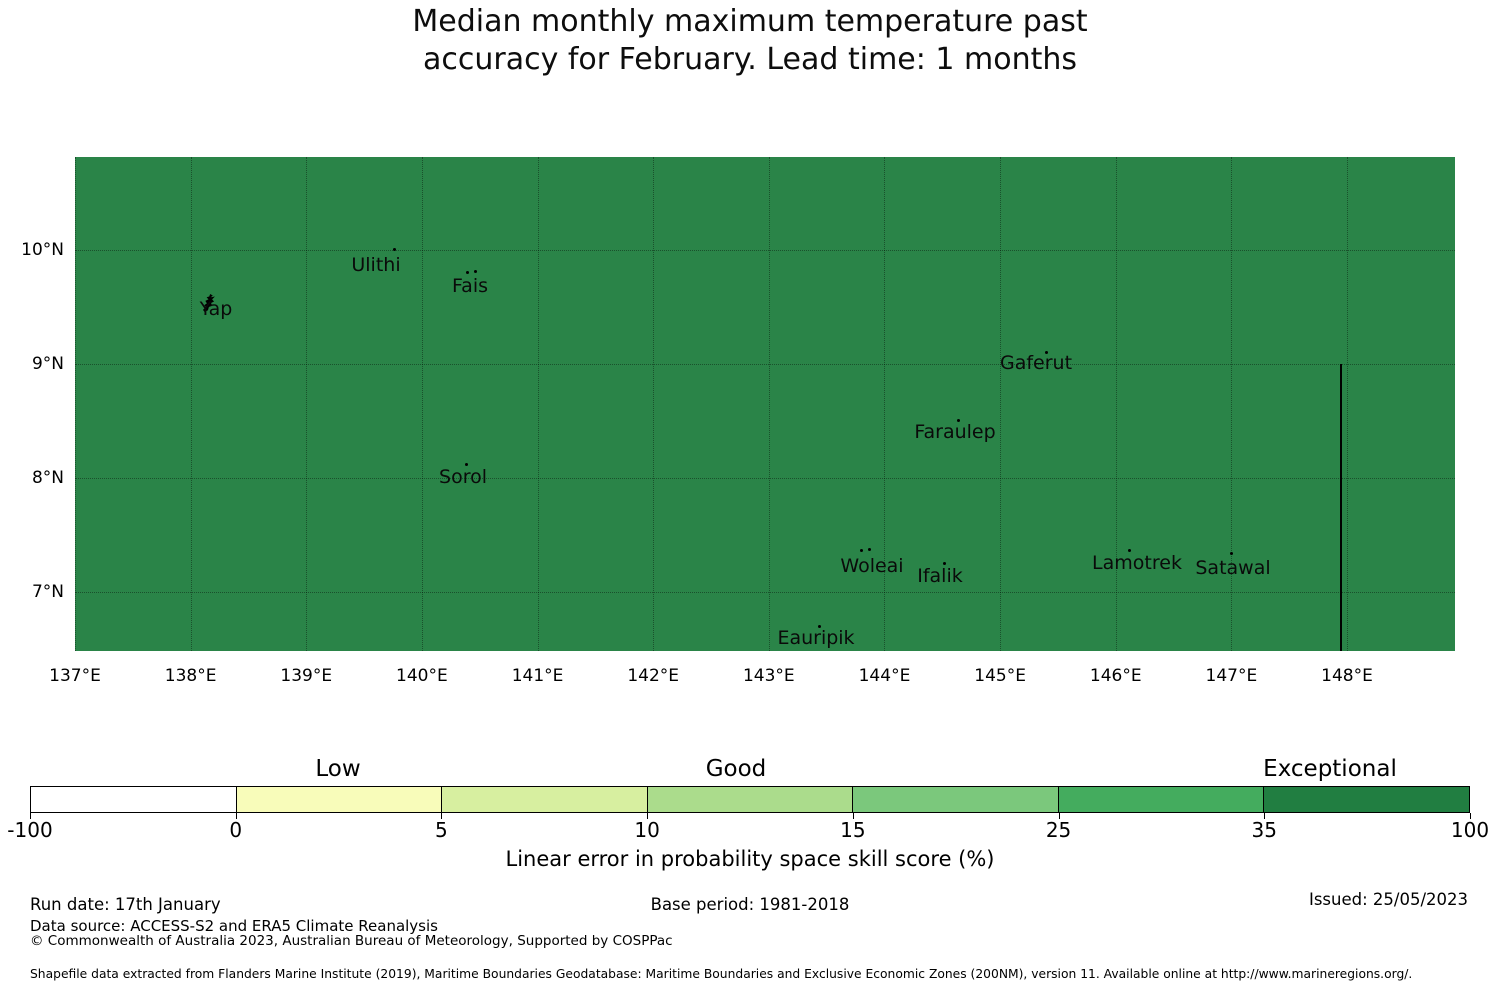 The image size is (1500, 990). I want to click on island-label: Ifalik, so click(940, 576).